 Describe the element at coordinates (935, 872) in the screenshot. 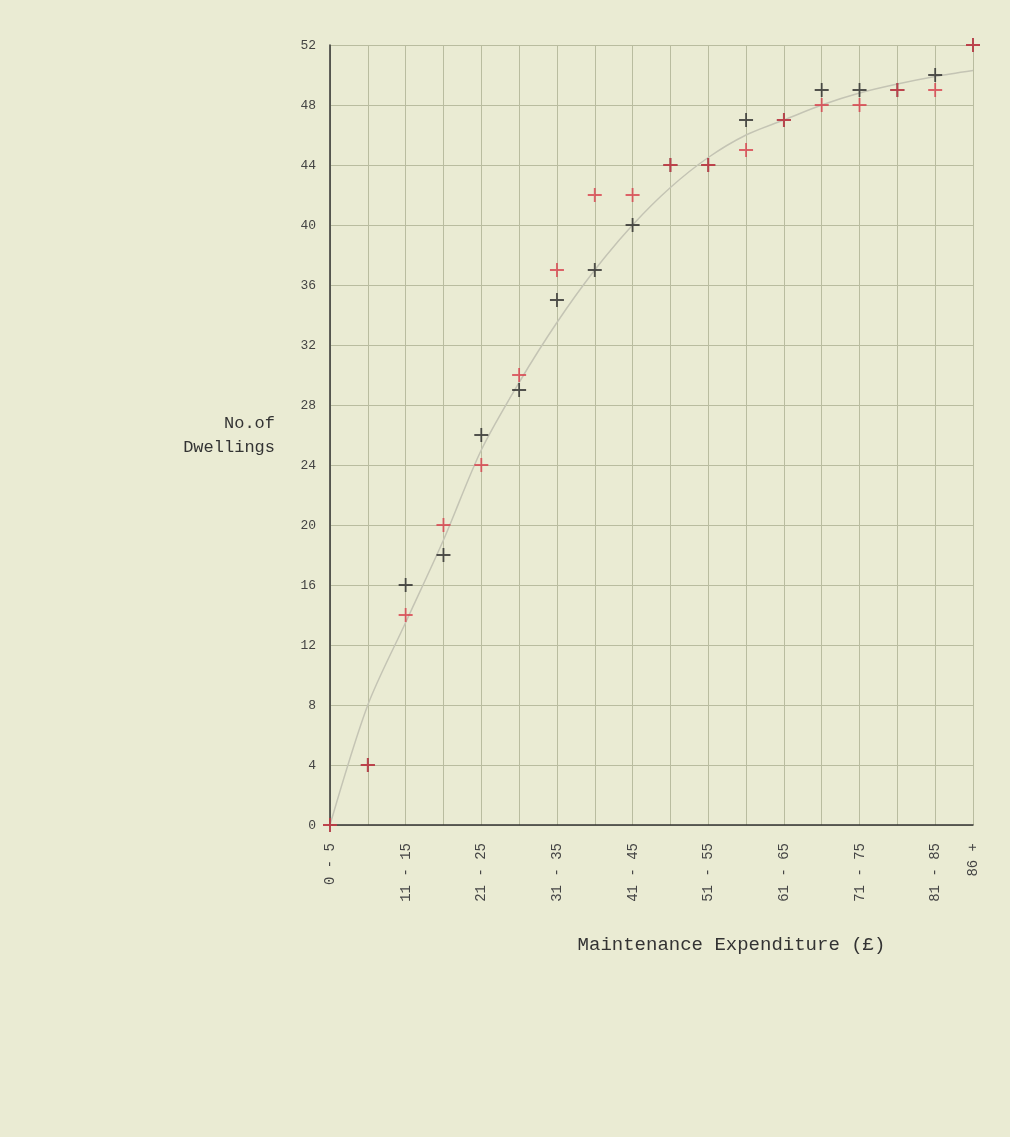

I see `x-tick-label: 81 - 85` at that location.